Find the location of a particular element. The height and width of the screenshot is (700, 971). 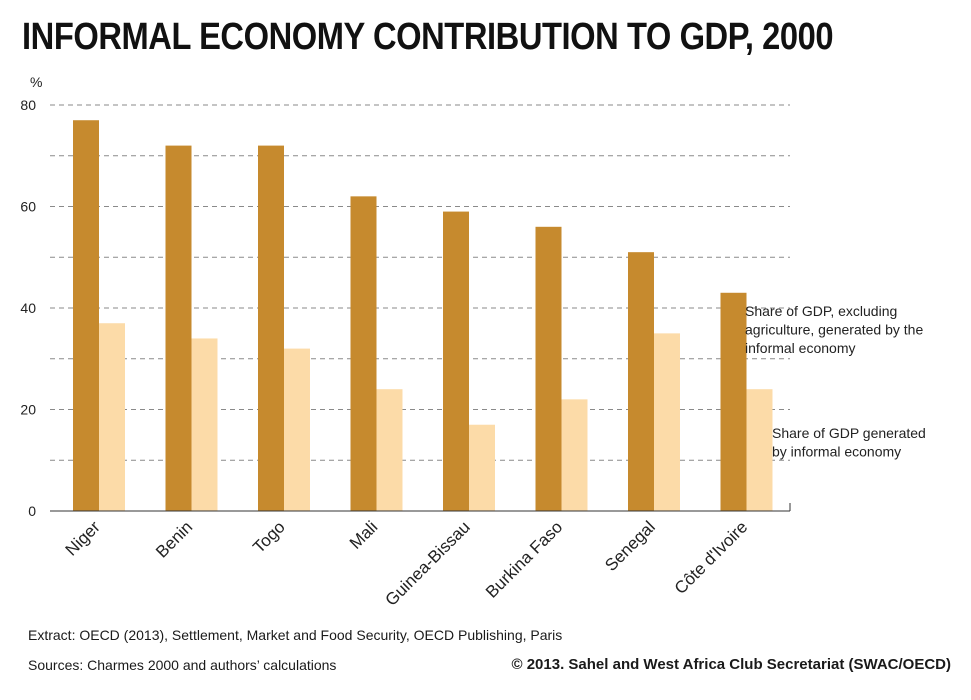

y-tick-label: 0 is located at coordinates (32, 511).